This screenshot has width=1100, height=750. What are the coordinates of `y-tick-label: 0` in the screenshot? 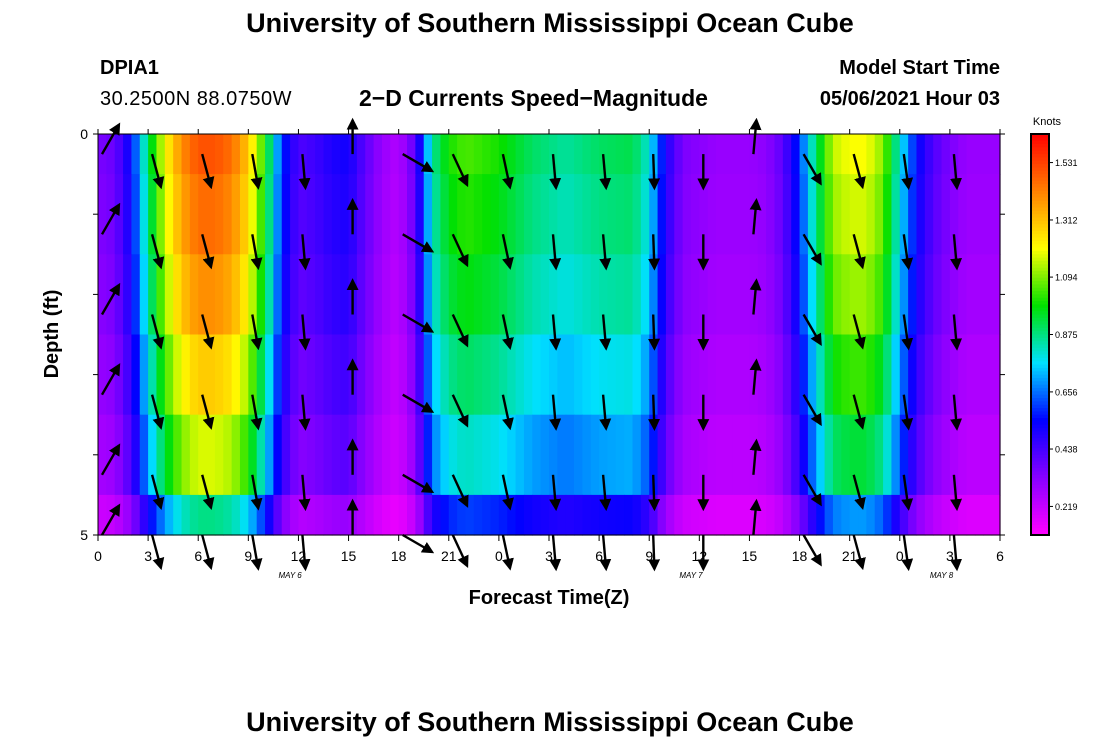 It's located at (84, 134).